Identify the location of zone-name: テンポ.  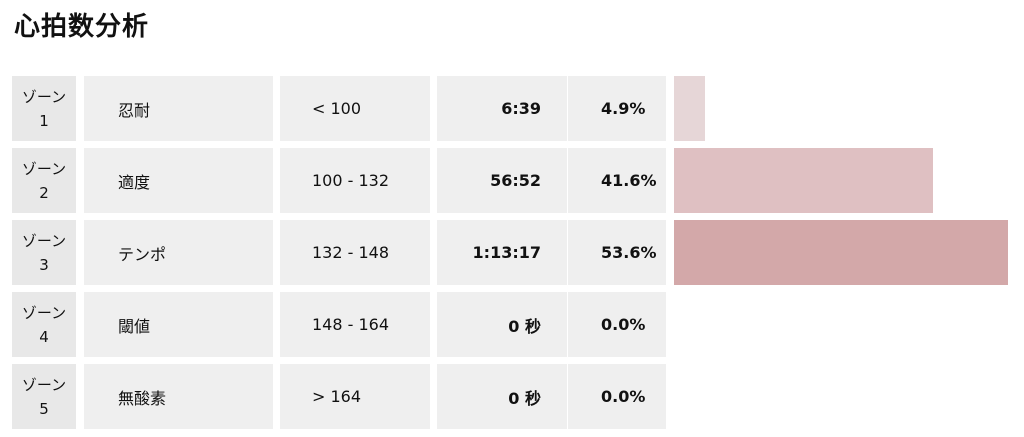
(178, 252).